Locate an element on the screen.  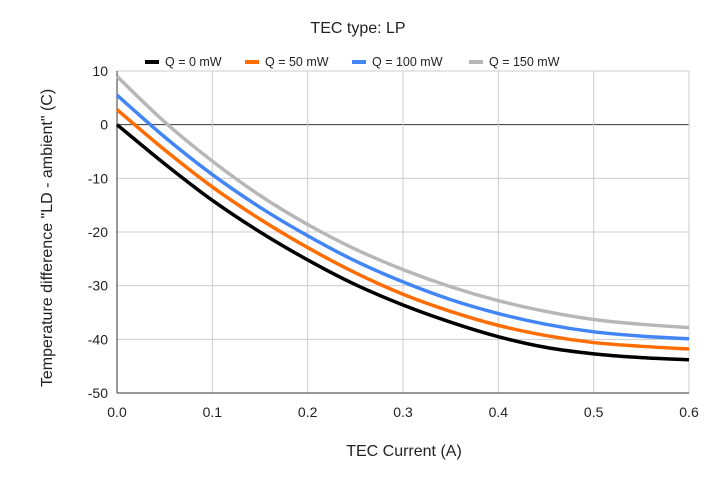
x-tick-label: 0.2 is located at coordinates (308, 412).